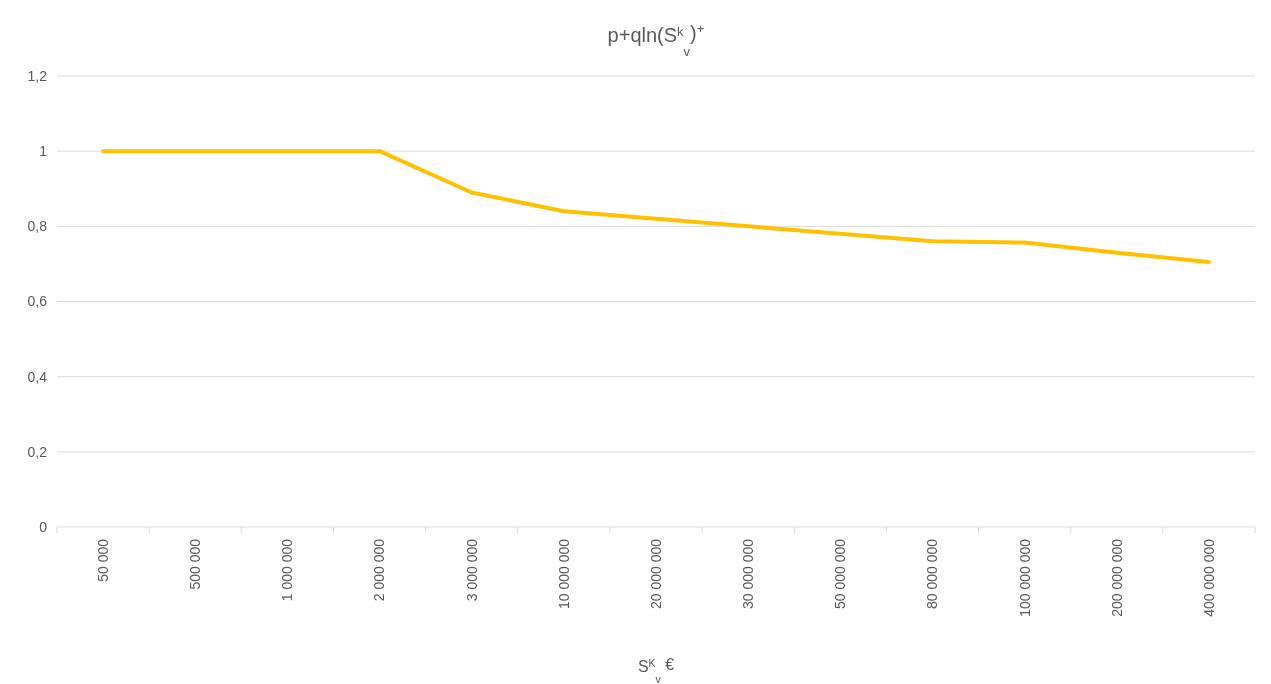  Describe the element at coordinates (37, 376) in the screenshot. I see `y-tick-label: 0,4` at that location.